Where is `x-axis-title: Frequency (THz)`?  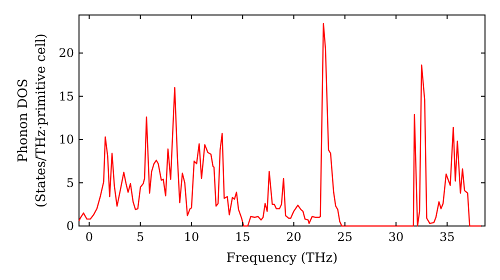 x-axis-title: Frequency (THz) is located at coordinates (282, 258).